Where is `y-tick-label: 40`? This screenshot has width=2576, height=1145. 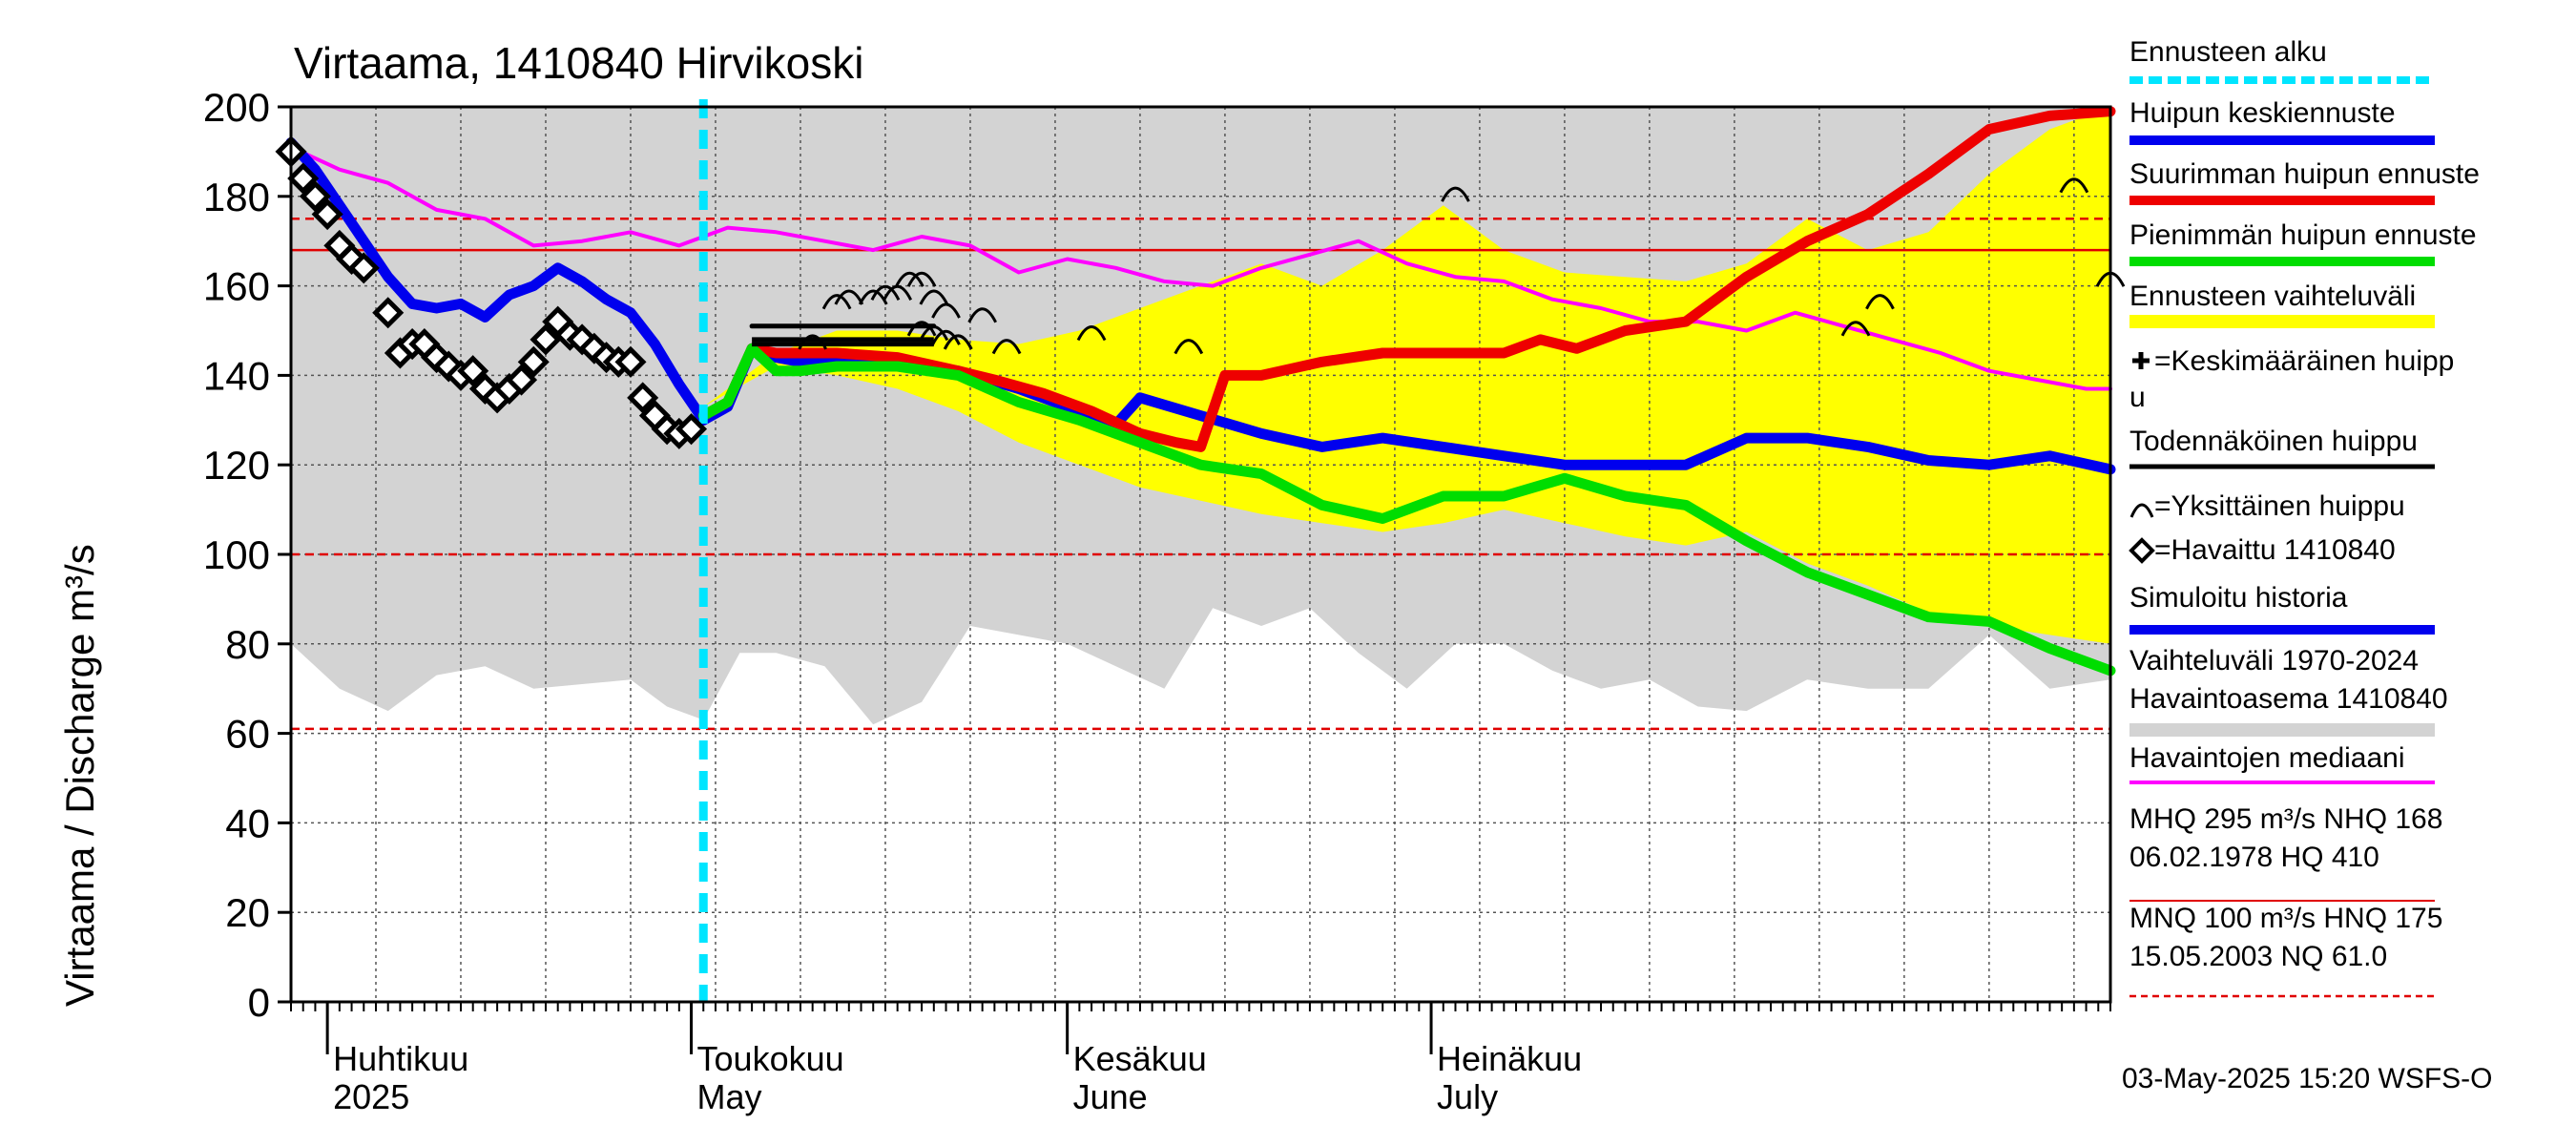 y-tick-label: 40 is located at coordinates (247, 823).